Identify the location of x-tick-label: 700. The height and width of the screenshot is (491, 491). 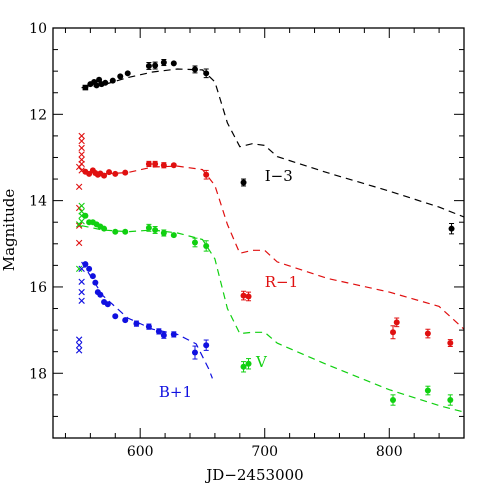
(264, 452).